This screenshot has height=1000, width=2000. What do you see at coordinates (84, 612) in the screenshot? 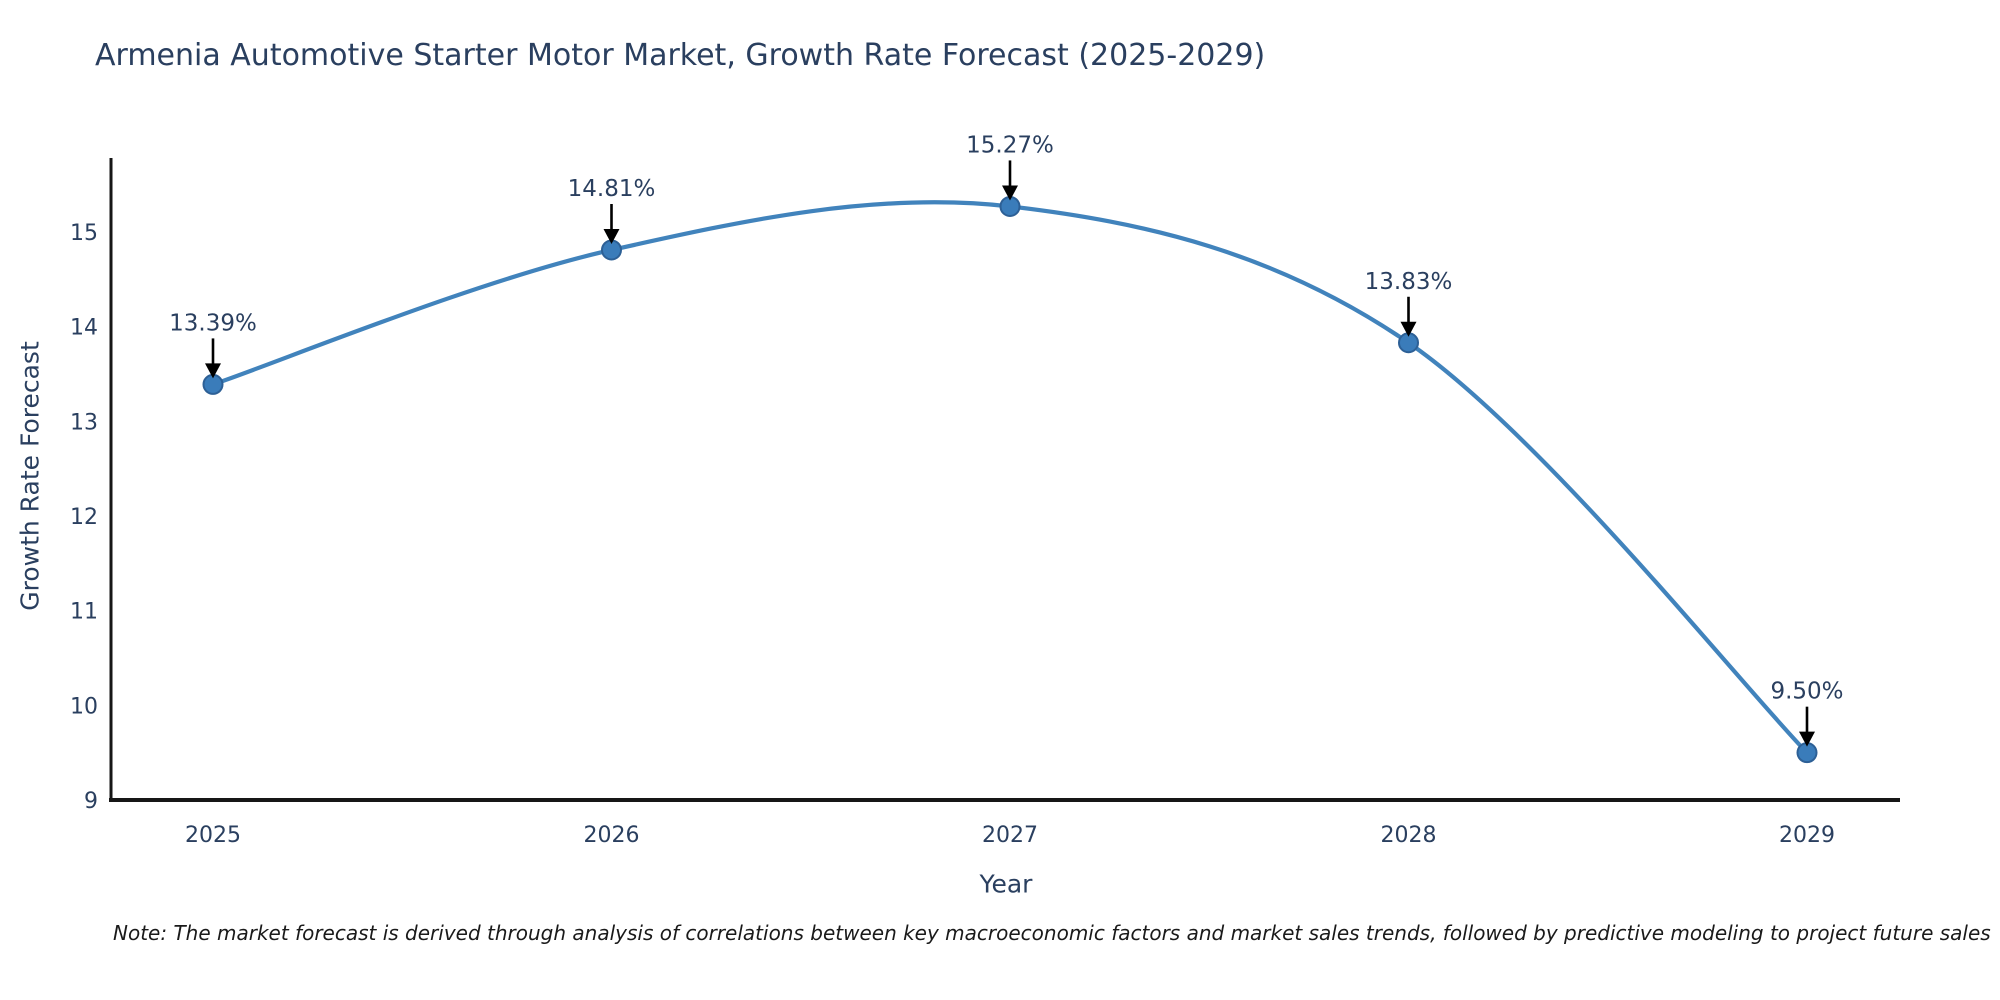
I see `y-tick-label: 11` at bounding box center [84, 612].